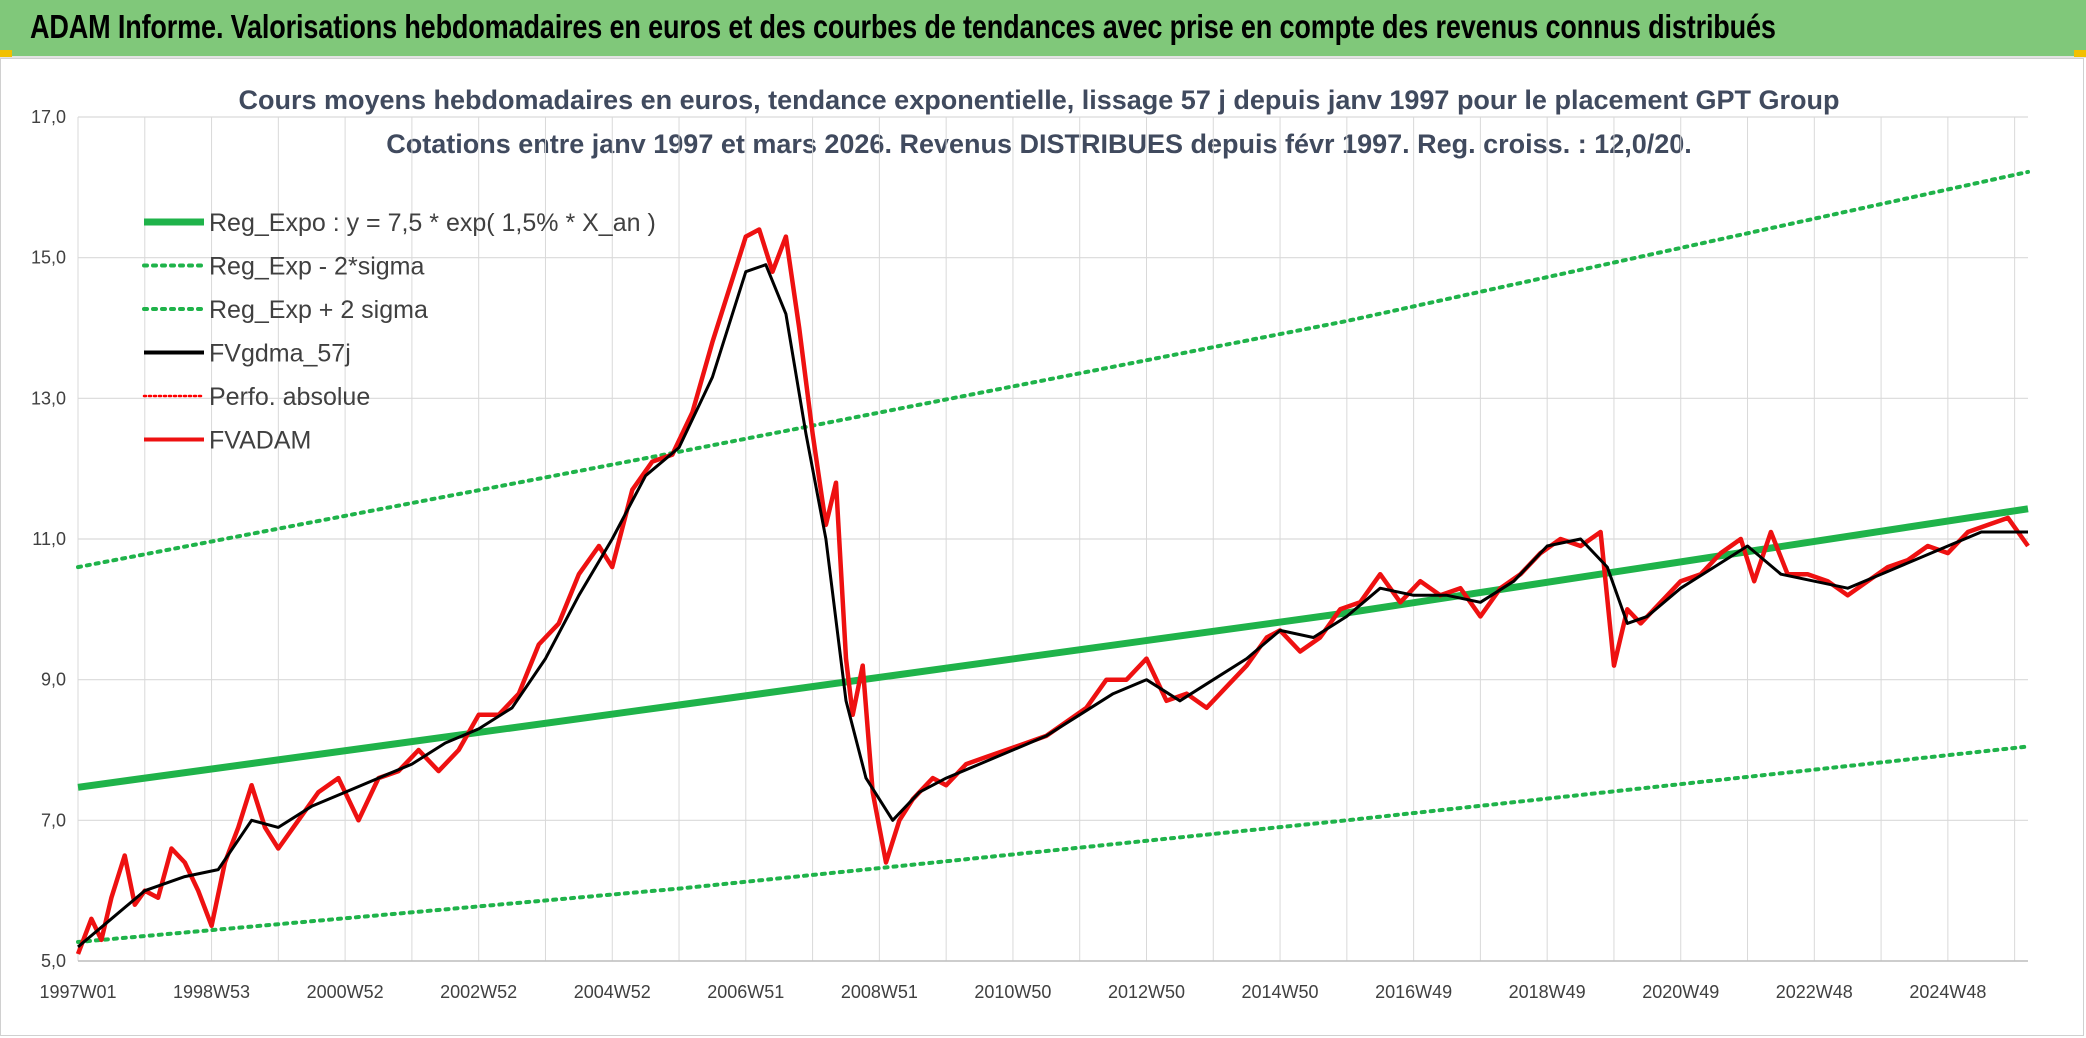 This screenshot has height=1038, width=2086. Describe the element at coordinates (48, 398) in the screenshot. I see `y-tick-label: 13,0` at that location.